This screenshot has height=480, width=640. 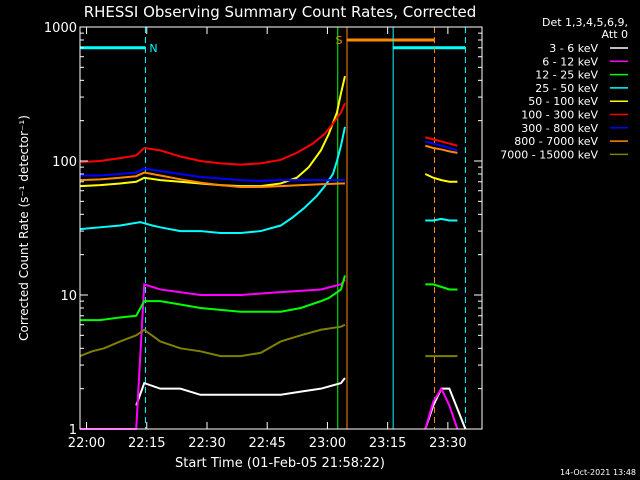 What do you see at coordinates (549, 154) in the screenshot?
I see `legend-entry-label: 7000 - 15000 keV` at bounding box center [549, 154].